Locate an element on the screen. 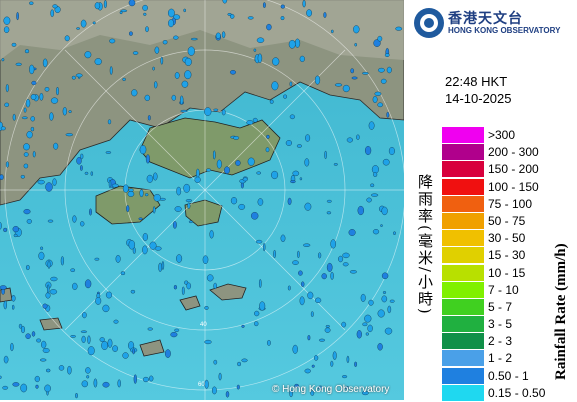  range-label-60: 60 is located at coordinates (201, 385).